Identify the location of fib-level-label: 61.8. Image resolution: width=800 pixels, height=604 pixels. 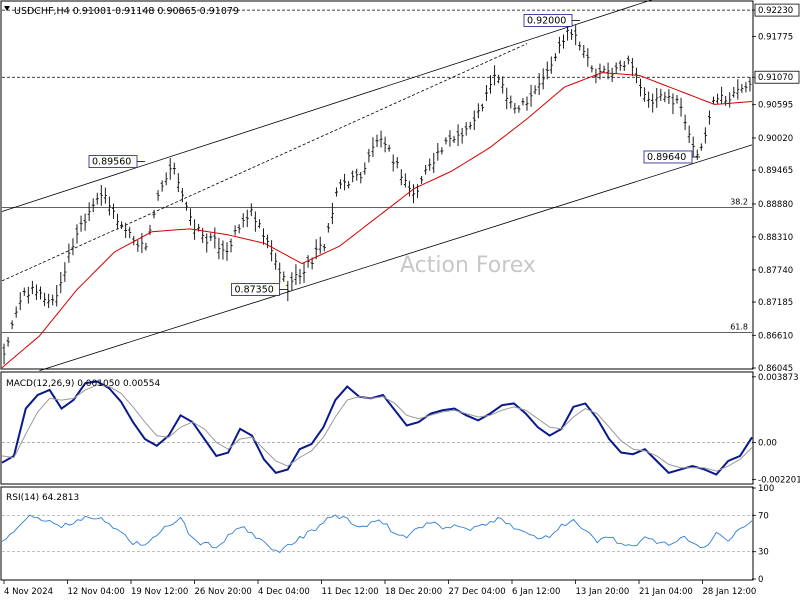
(739, 326).